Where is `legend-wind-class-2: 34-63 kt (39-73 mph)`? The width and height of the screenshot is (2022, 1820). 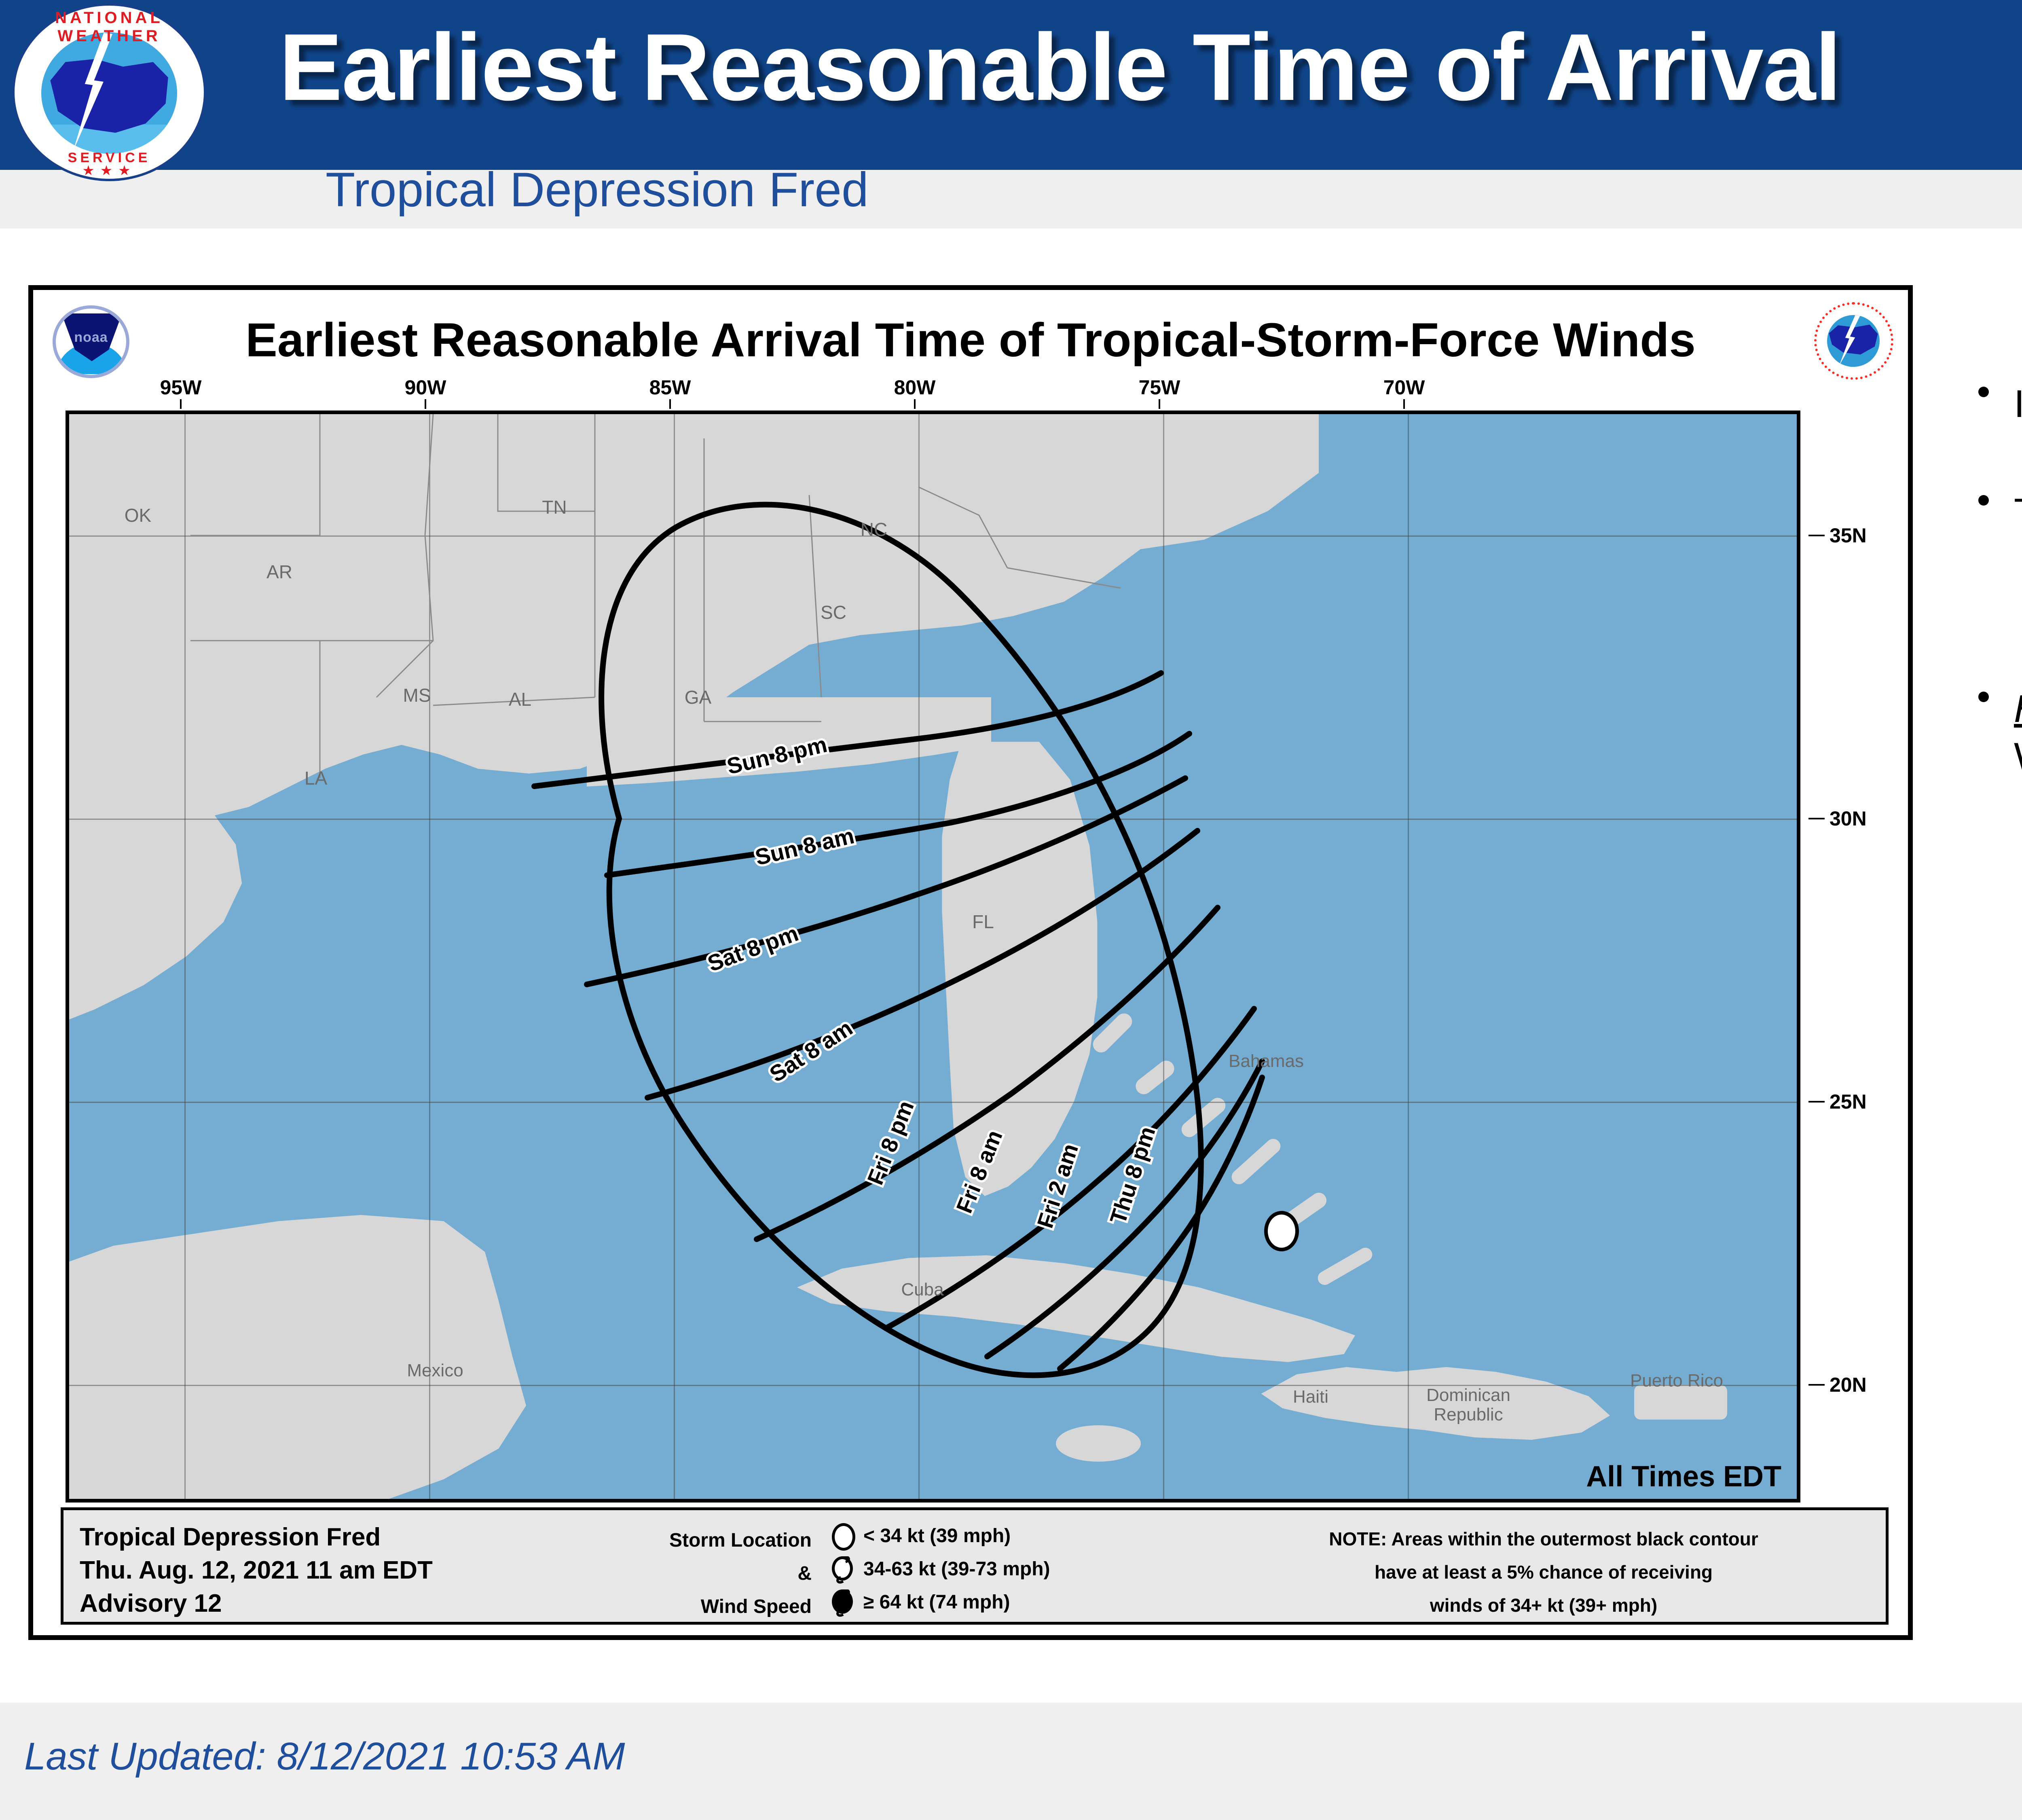
legend-wind-class-2: 34-63 kt (39-73 mph) is located at coordinates (956, 1569).